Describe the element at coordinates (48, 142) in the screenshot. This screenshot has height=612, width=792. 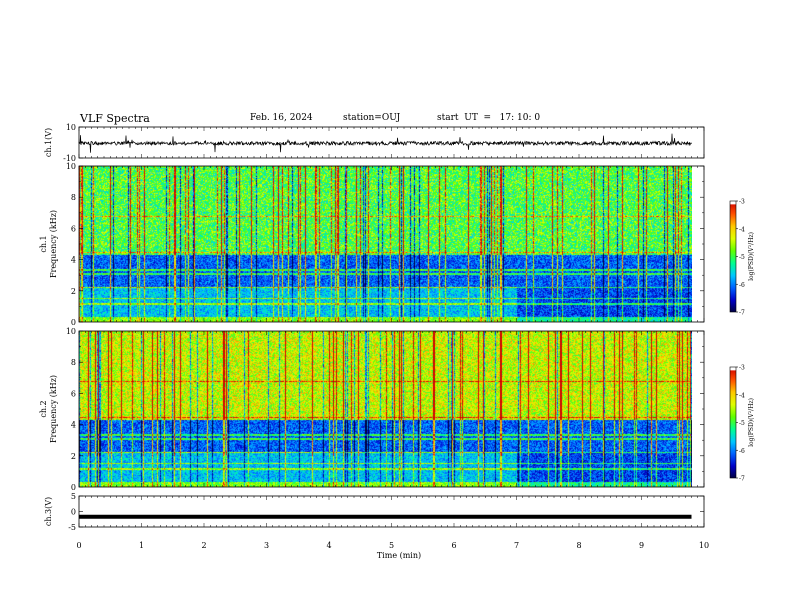
I see `ch1-waveform-ylabel: ch.1(V)` at that location.